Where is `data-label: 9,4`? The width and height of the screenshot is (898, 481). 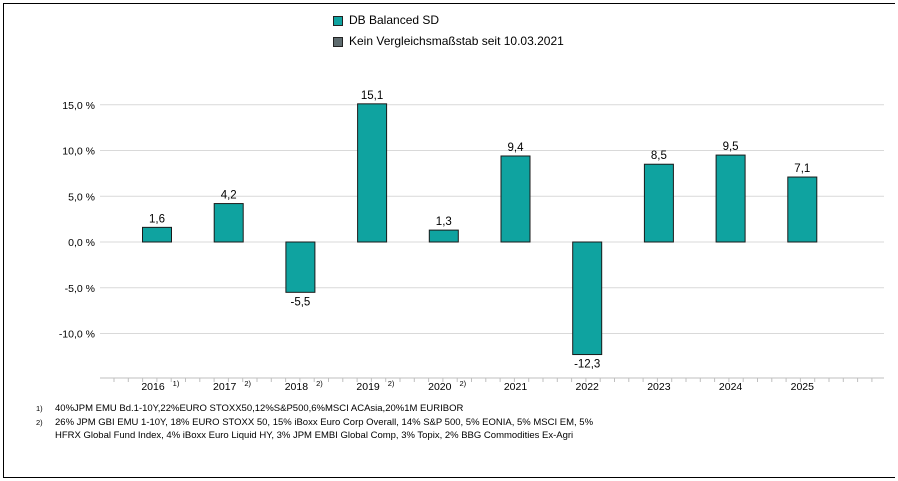
data-label: 9,4 is located at coordinates (516, 148).